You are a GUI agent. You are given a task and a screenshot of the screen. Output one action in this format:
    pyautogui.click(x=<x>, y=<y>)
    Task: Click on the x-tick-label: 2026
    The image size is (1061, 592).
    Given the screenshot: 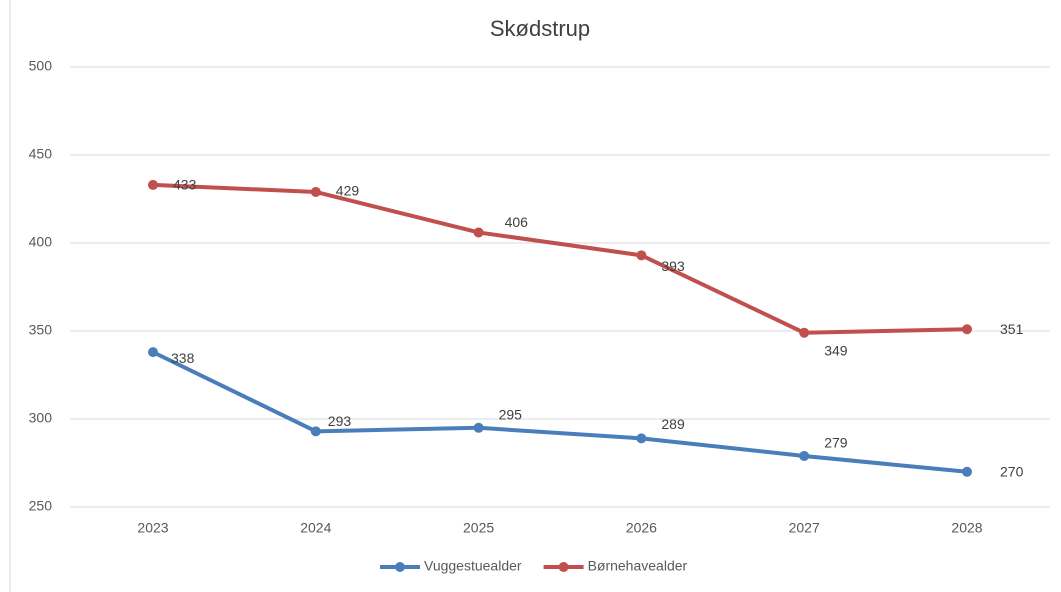 What is the action you would take?
    pyautogui.click(x=641, y=528)
    